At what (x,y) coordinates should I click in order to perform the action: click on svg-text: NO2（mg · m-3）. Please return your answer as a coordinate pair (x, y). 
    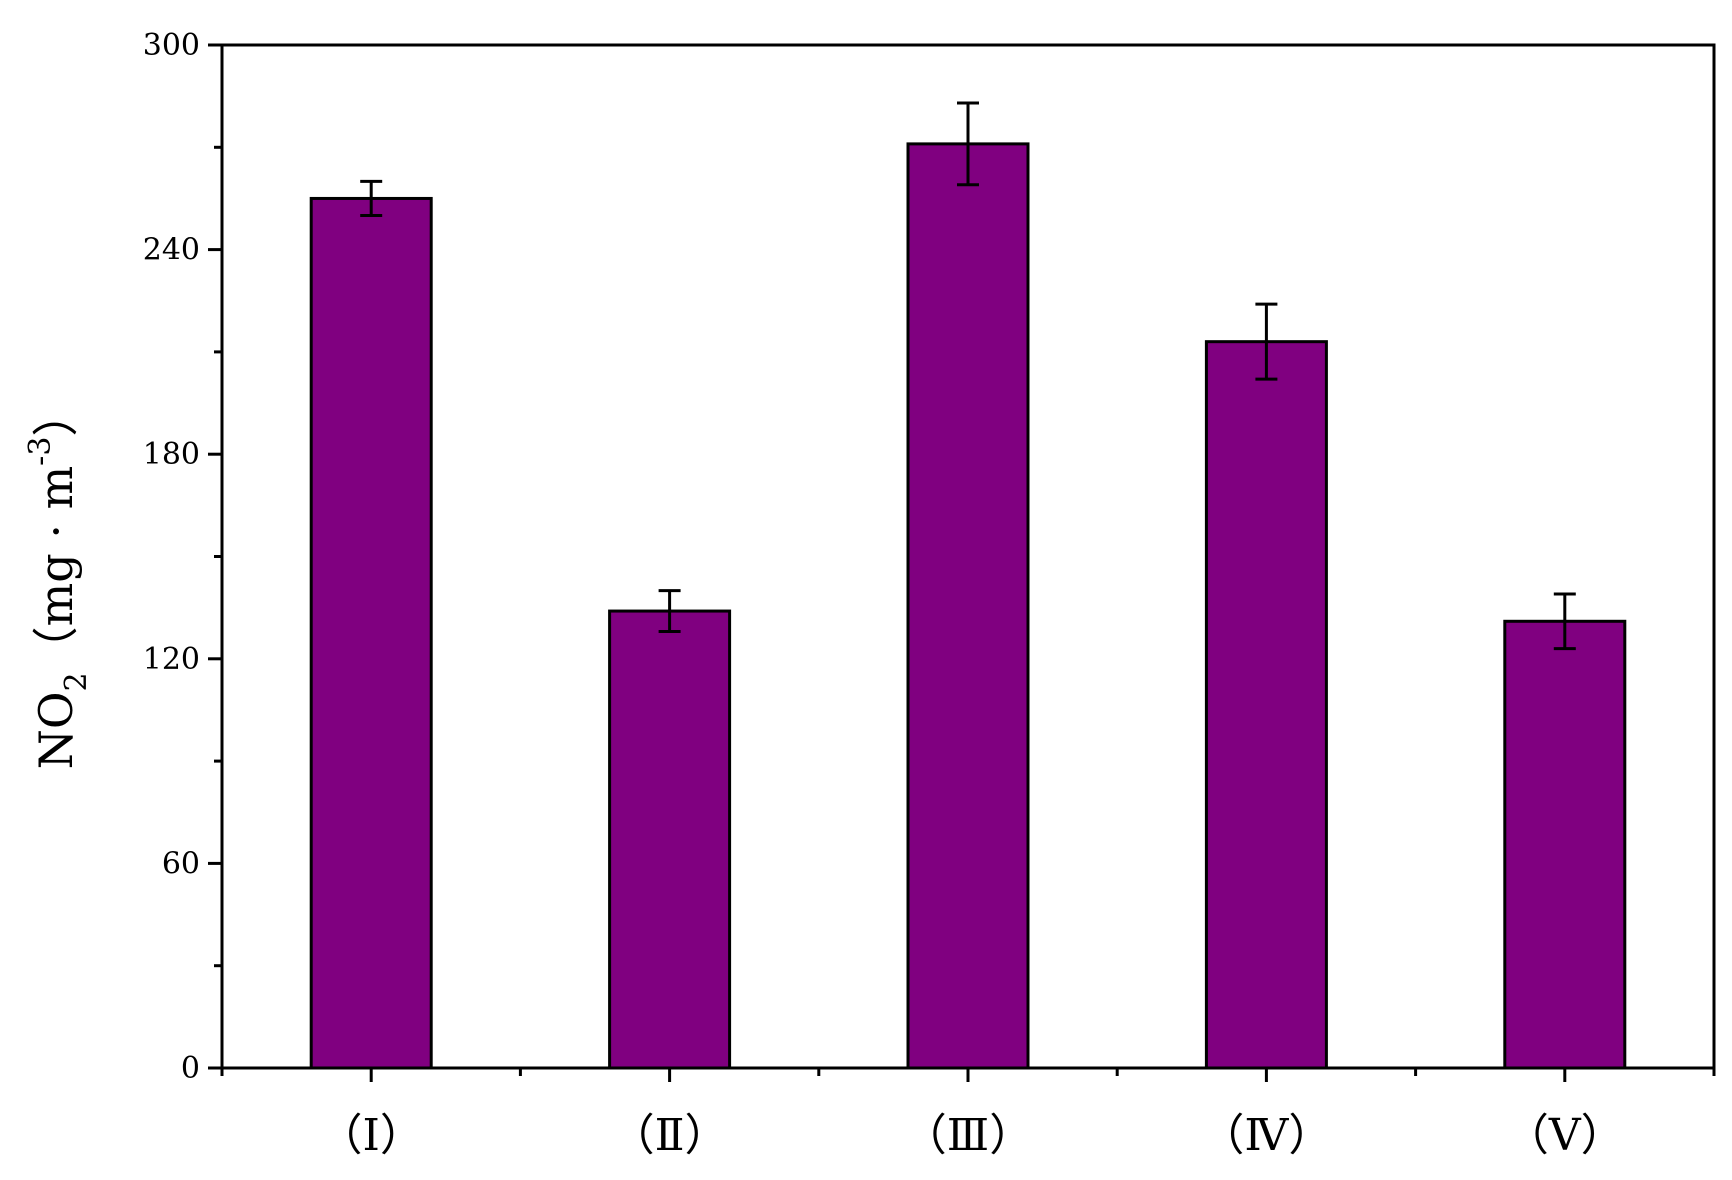
    Looking at the image, I should click on (58, 580).